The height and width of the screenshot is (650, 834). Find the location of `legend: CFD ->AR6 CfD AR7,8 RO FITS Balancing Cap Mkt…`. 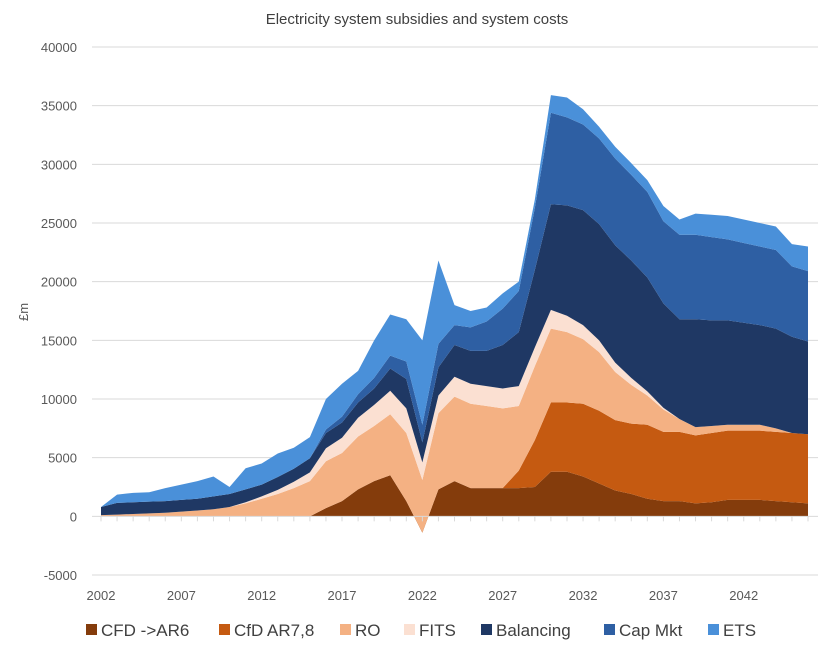

legend: CFD ->AR6 CfD AR7,8 RO FITS Balancing Cap Mkt… is located at coordinates (421, 630).